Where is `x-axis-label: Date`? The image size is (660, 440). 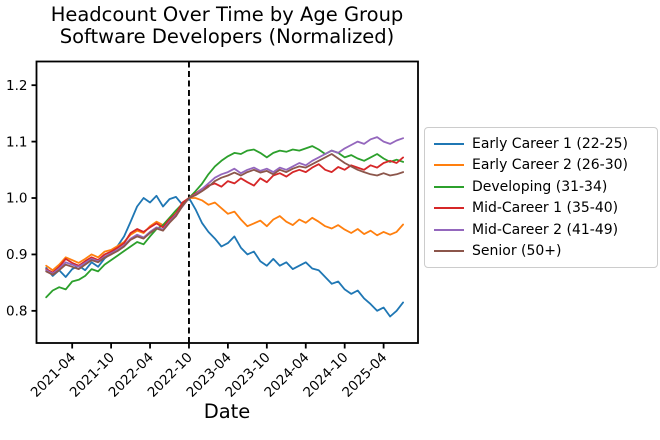 x-axis-label: Date is located at coordinates (227, 411).